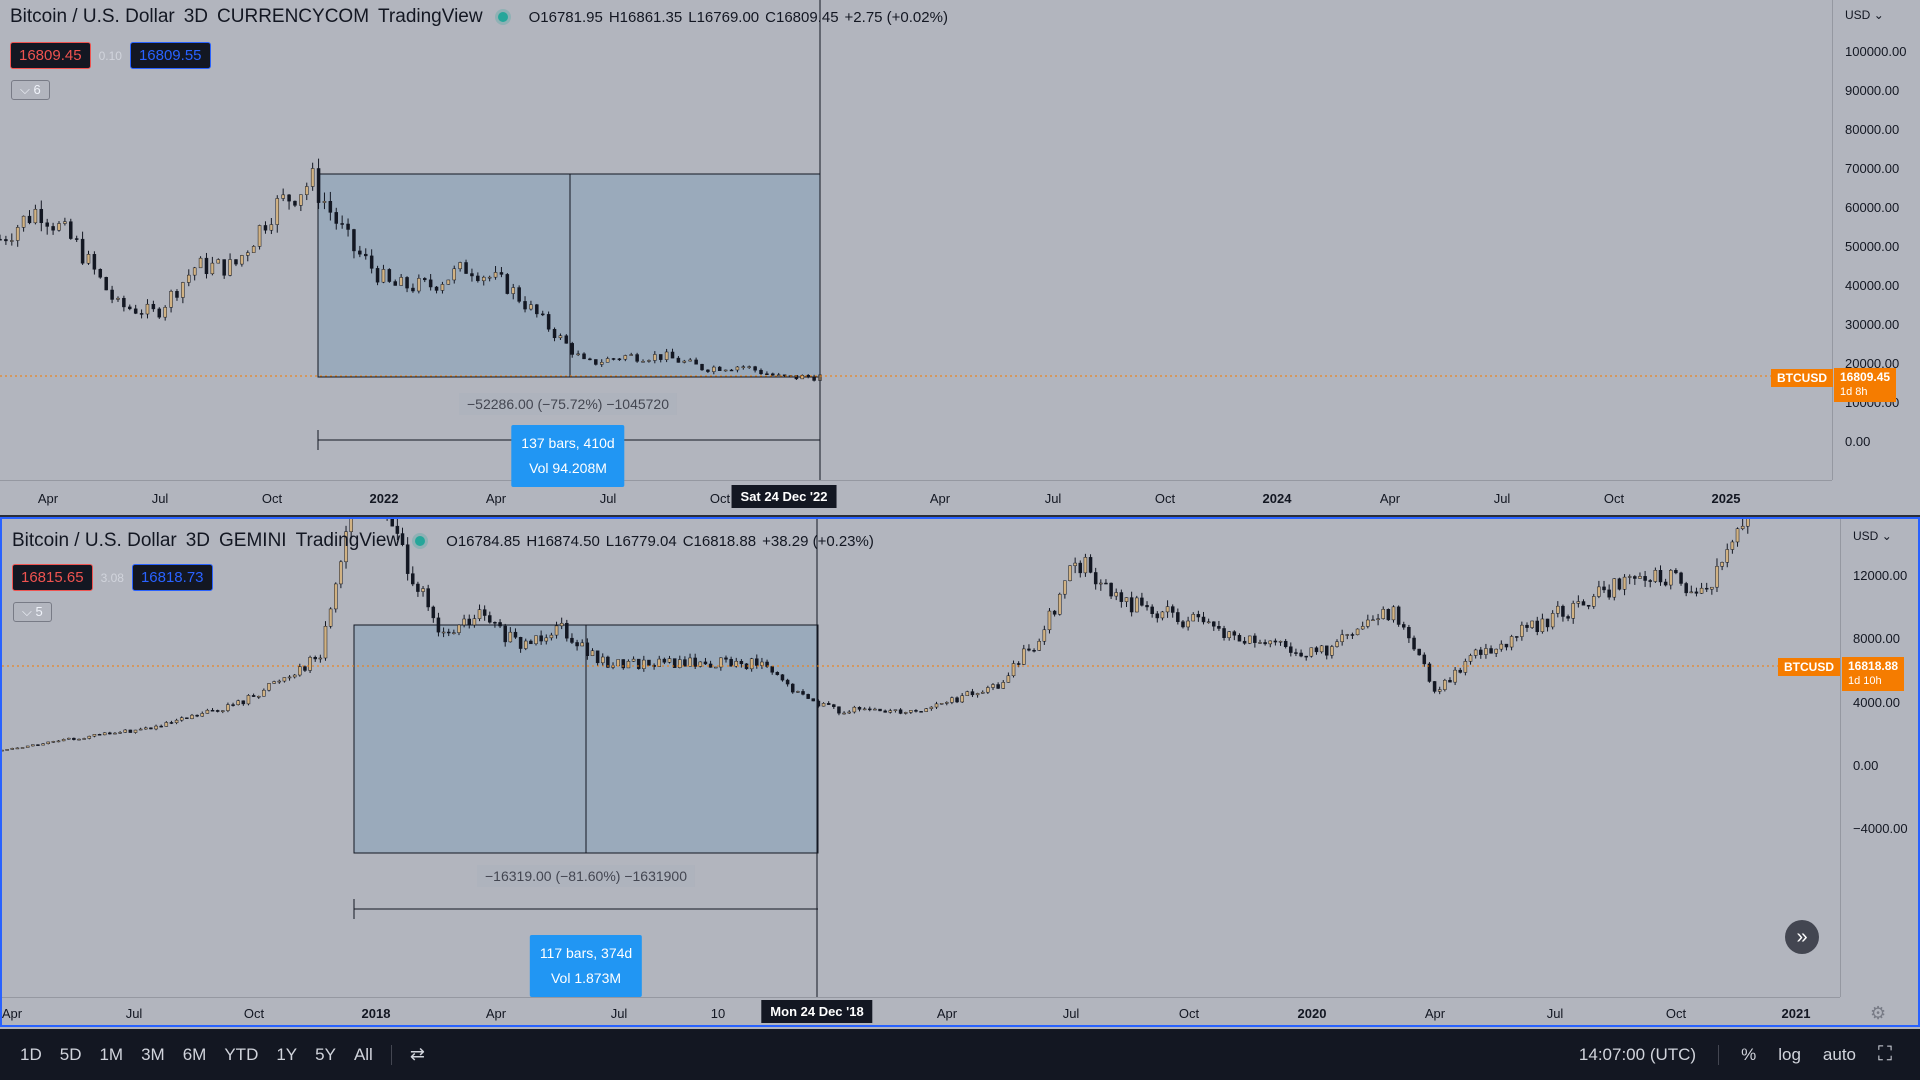 Image resolution: width=1920 pixels, height=1080 pixels. I want to click on buy-button: 16818.73, so click(172, 577).